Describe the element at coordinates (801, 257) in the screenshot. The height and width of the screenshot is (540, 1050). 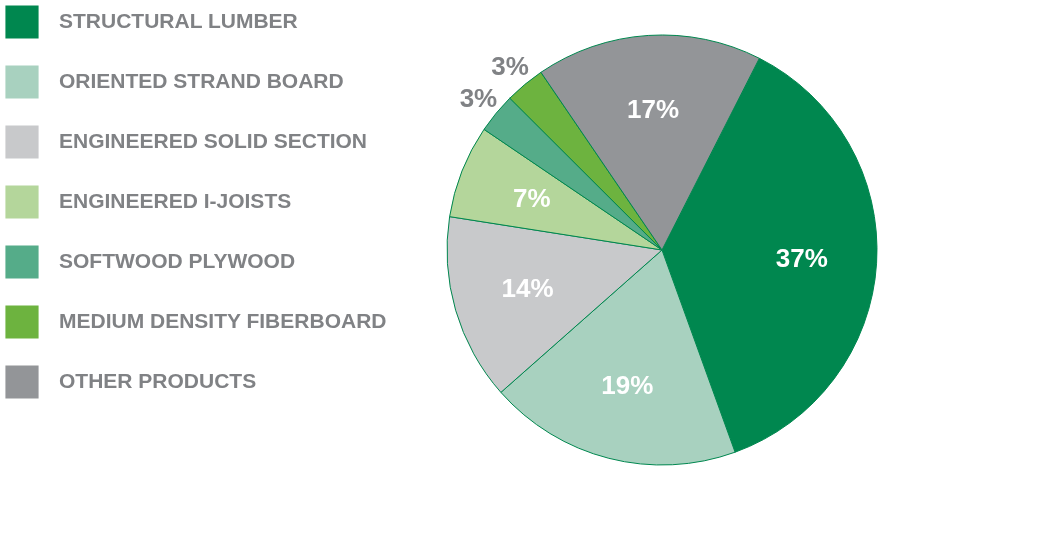
I see `data-label: 37%` at that location.